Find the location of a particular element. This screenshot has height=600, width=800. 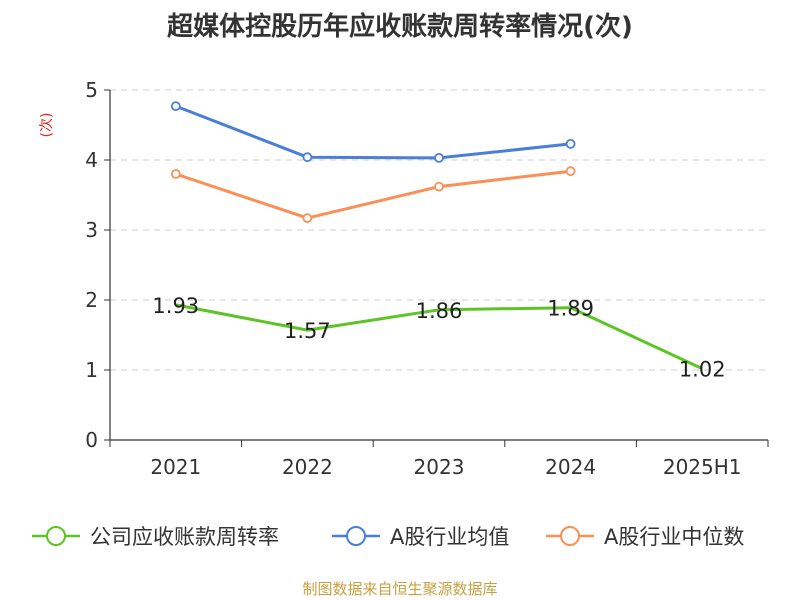

legend-label: 公司应收账款周转率 is located at coordinates (184, 537).